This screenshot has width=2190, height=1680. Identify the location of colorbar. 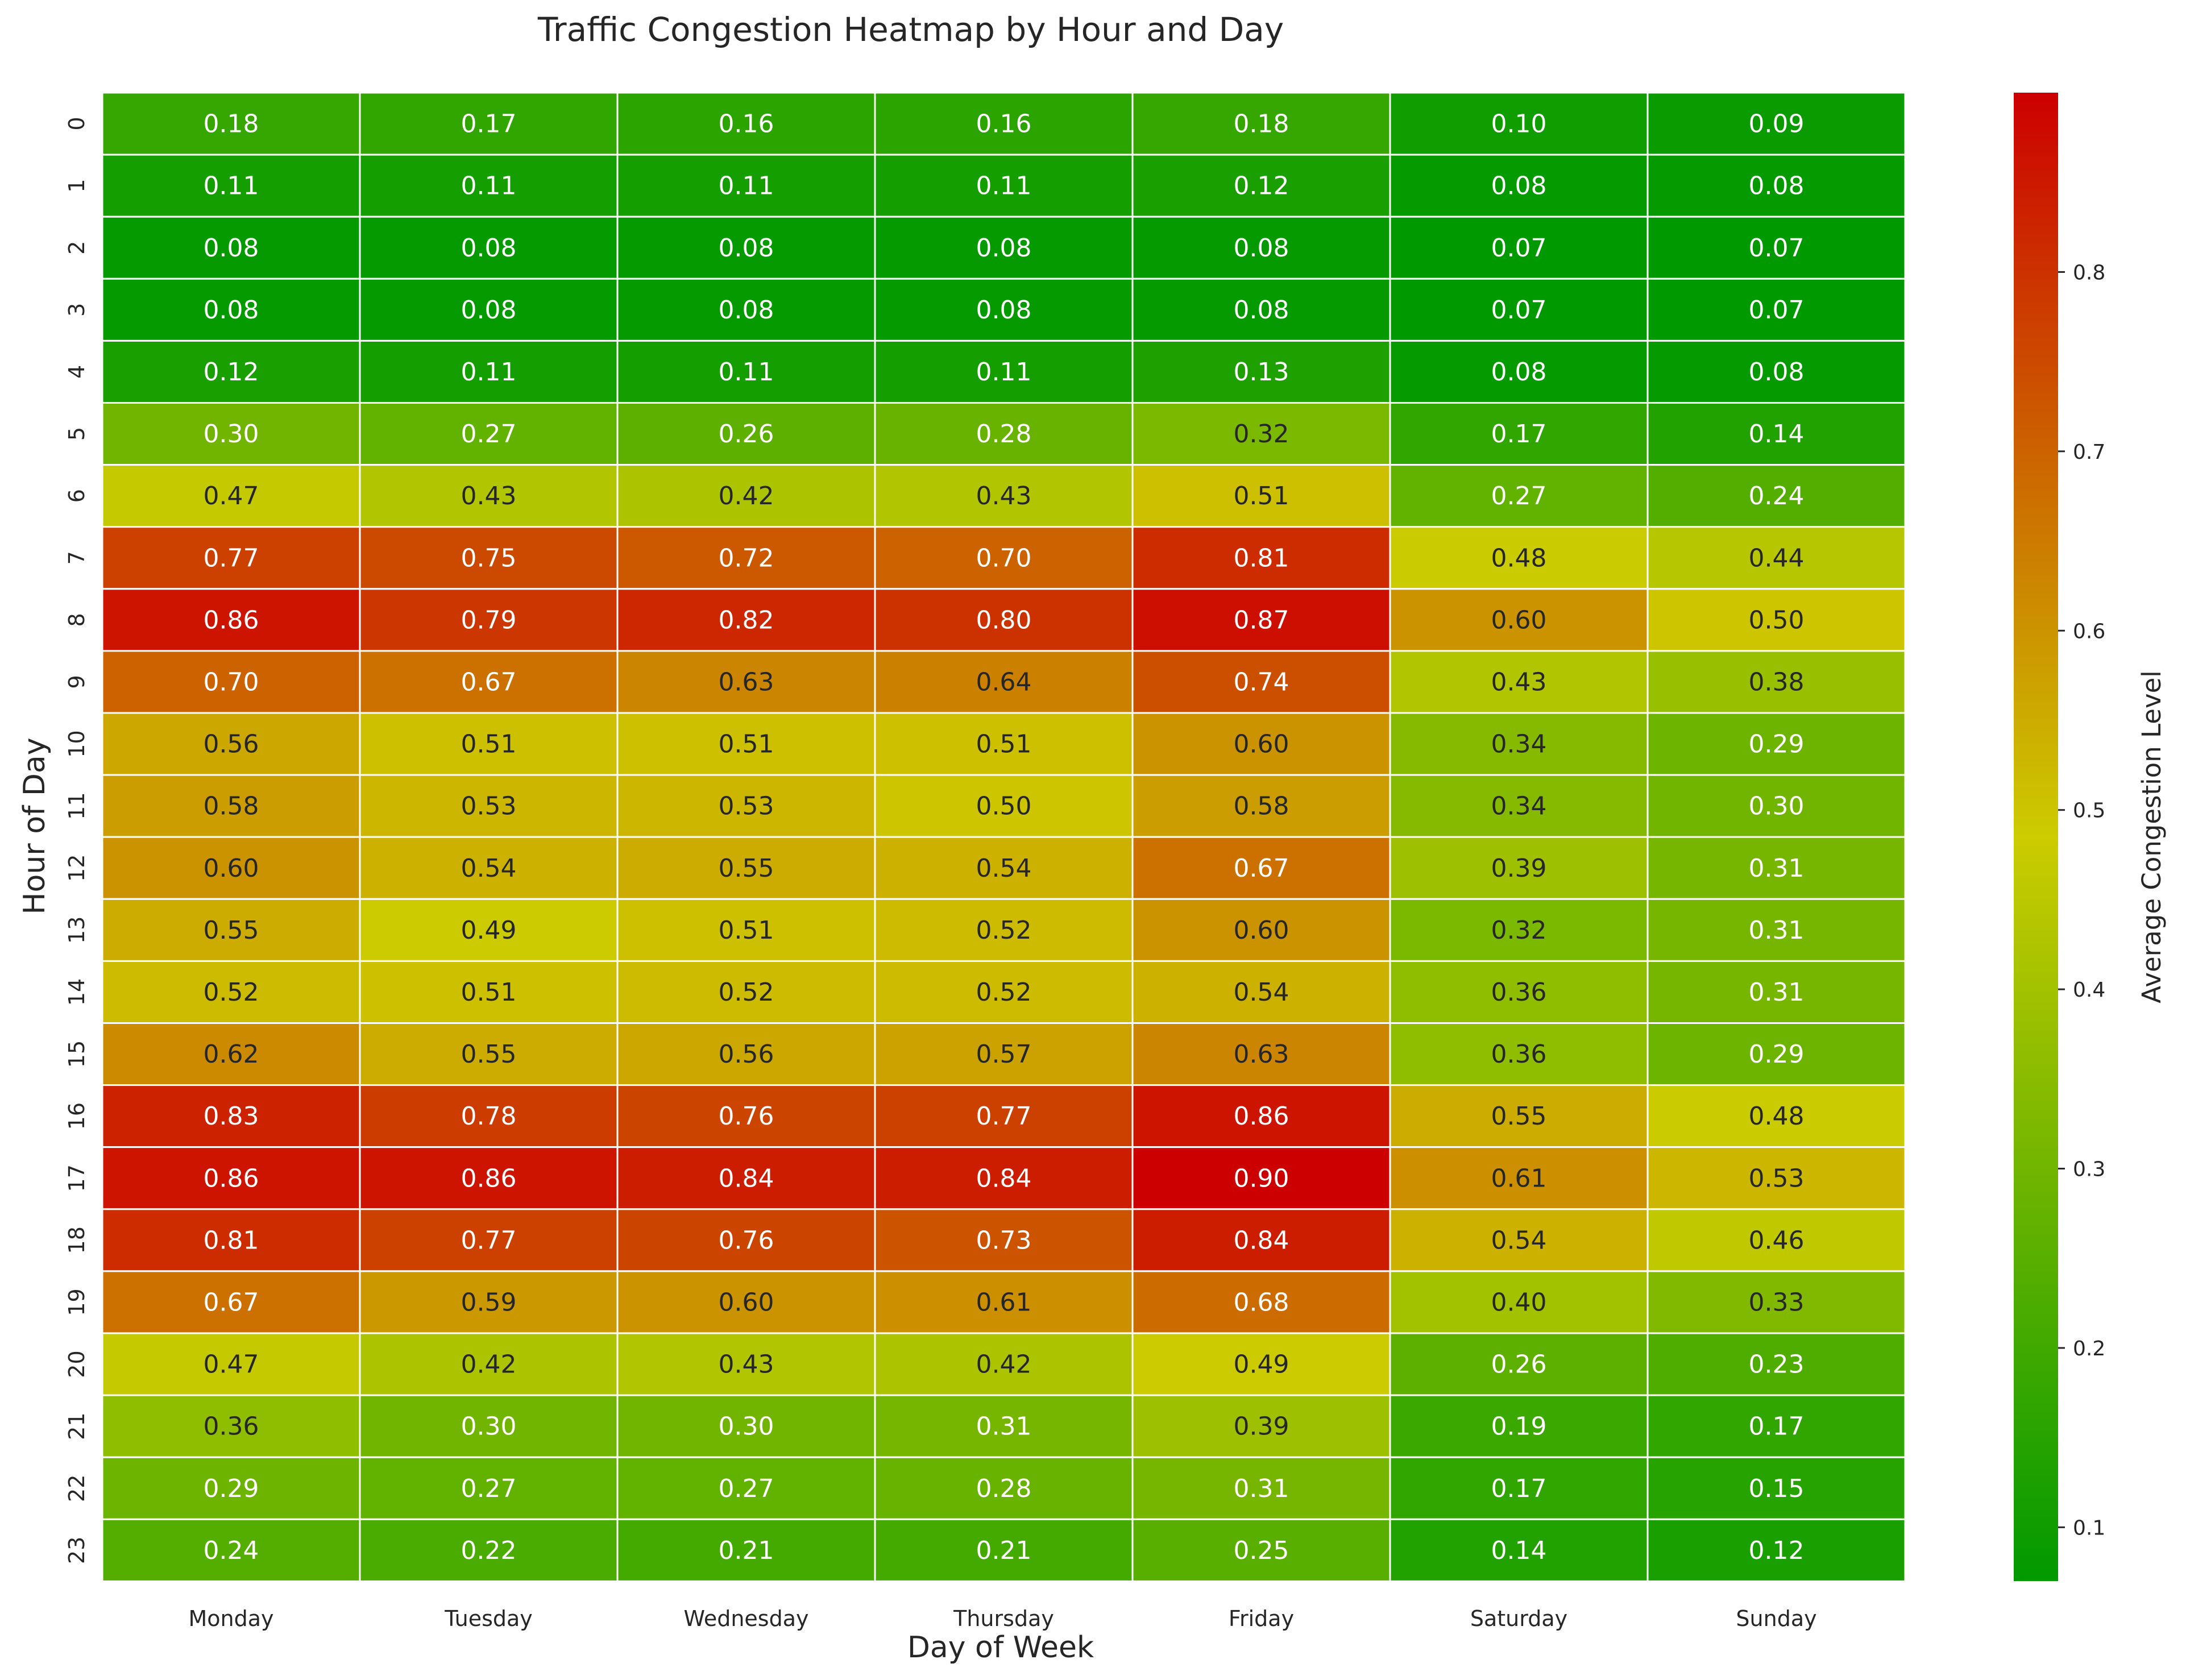
(2036, 837).